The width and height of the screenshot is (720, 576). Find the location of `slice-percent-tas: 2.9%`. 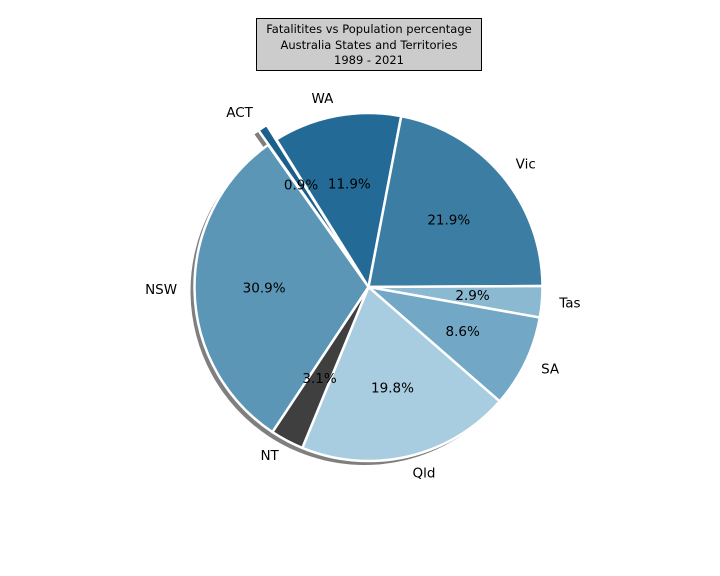

slice-percent-tas: 2.9% is located at coordinates (472, 296).